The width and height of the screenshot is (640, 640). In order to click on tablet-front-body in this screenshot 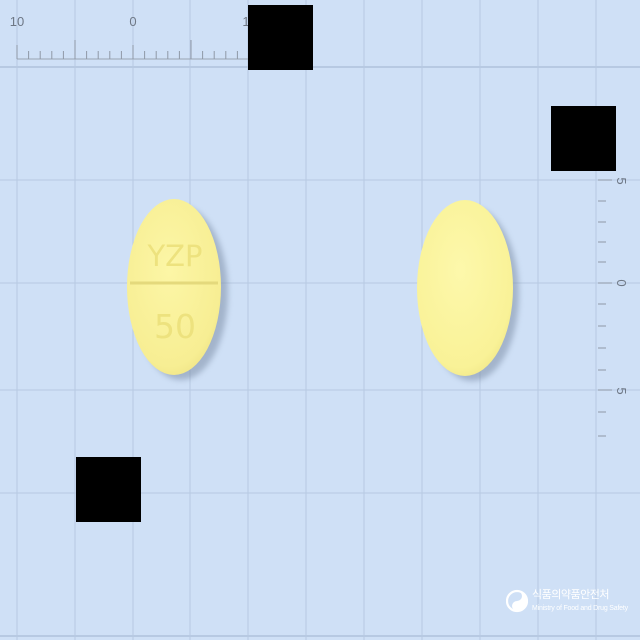, I will do `click(174, 287)`.